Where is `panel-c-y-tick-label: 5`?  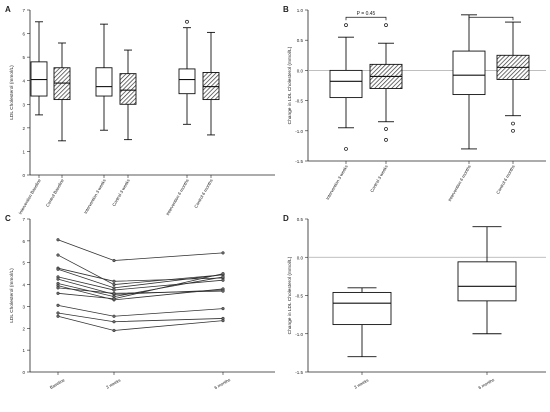
panel-c-y-tick-label: 5 is located at coordinates (23, 263).